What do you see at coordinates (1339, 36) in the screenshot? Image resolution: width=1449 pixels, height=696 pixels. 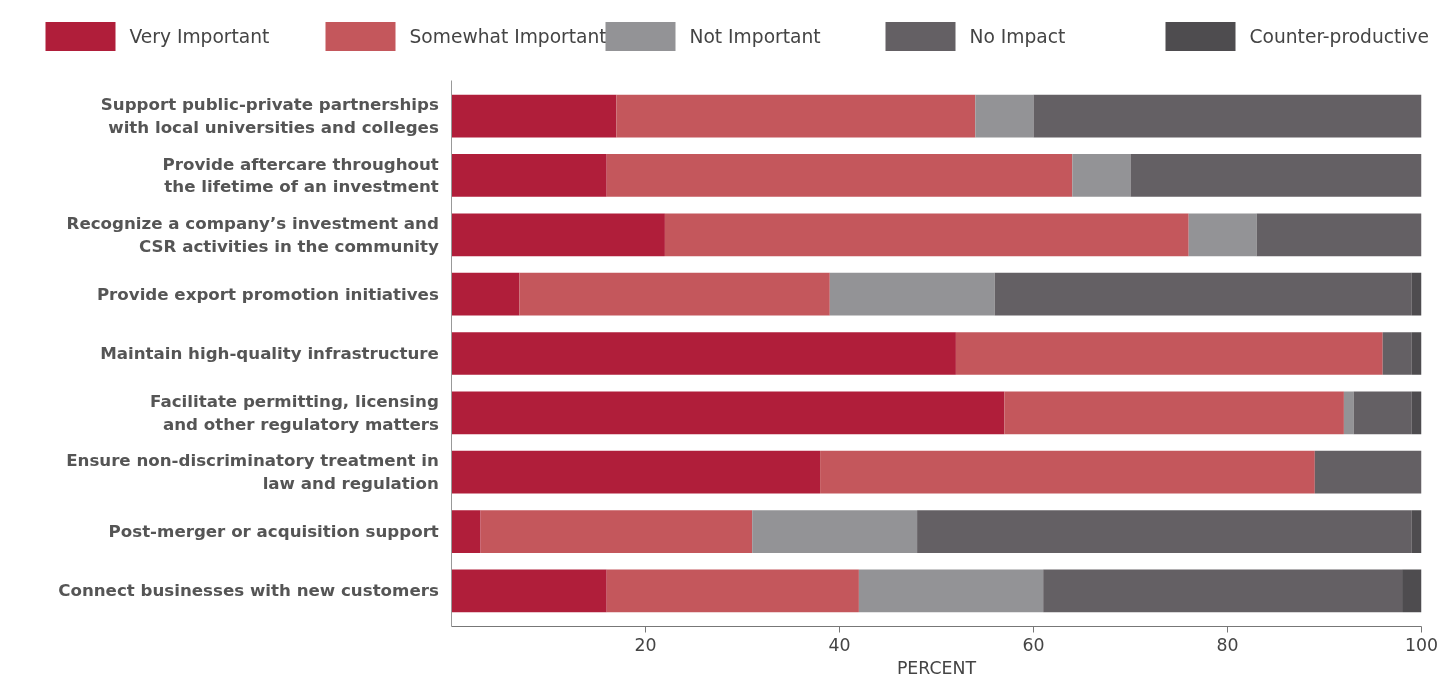 I see `legend-label: Counter-productive` at bounding box center [1339, 36].